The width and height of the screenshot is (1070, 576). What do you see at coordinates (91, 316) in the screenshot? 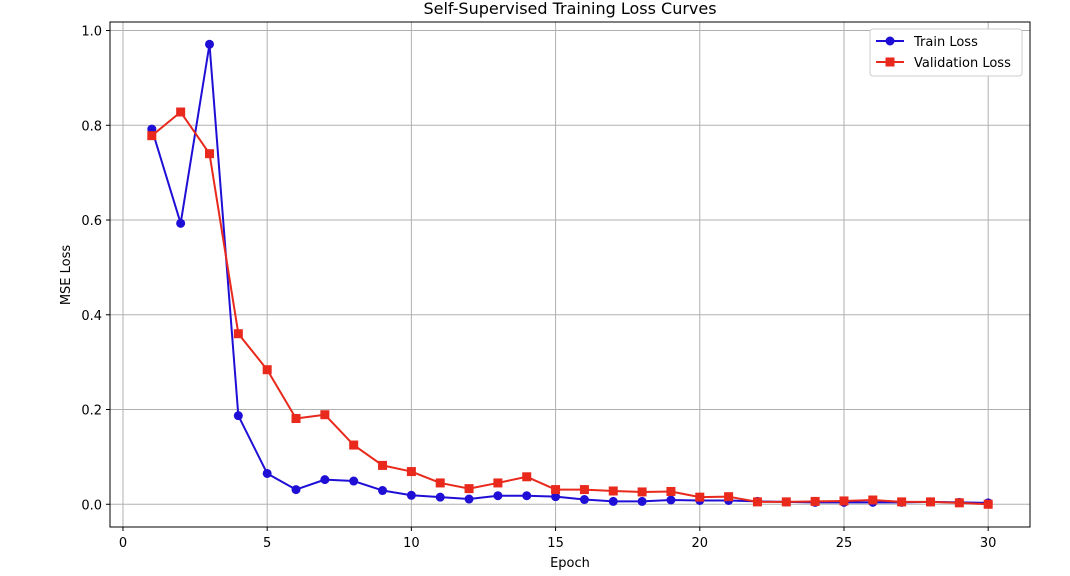
I see `y-tick-label: 0.4` at bounding box center [91, 316].